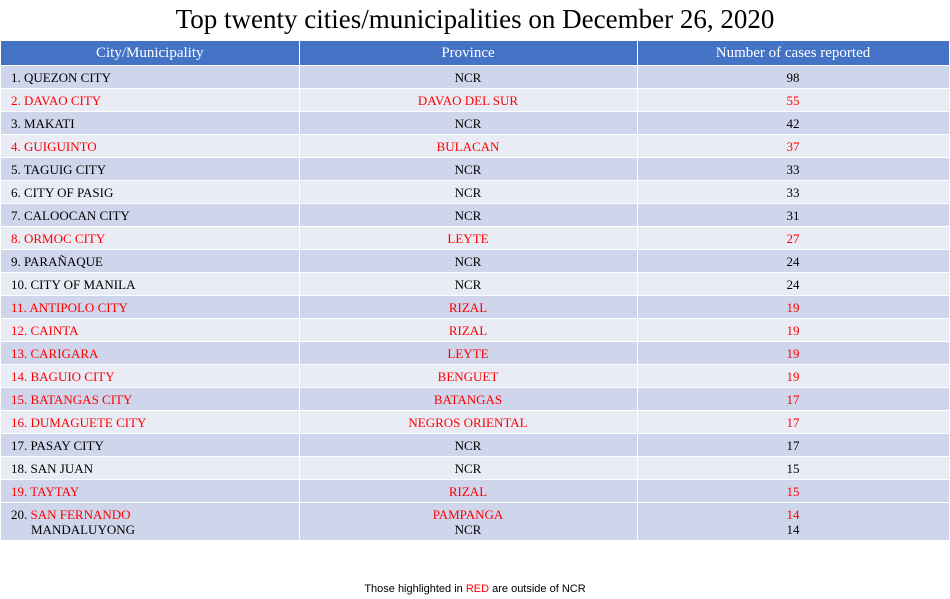 This screenshot has width=950, height=599. Describe the element at coordinates (150, 330) in the screenshot. I see `city-cell: 12. CAINTA` at that location.